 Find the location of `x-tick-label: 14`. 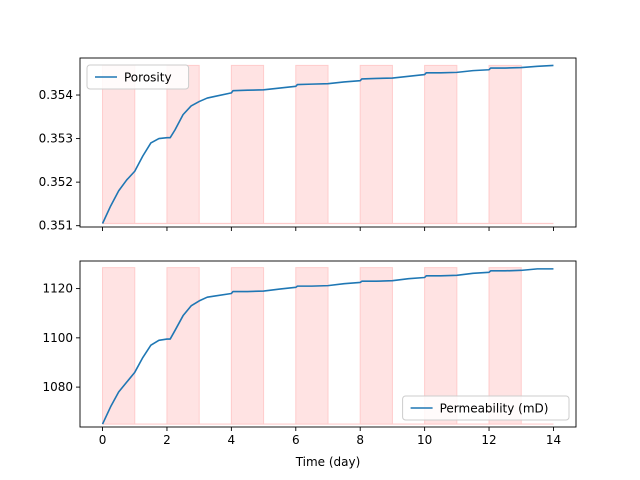

x-tick-label: 14 is located at coordinates (553, 440).